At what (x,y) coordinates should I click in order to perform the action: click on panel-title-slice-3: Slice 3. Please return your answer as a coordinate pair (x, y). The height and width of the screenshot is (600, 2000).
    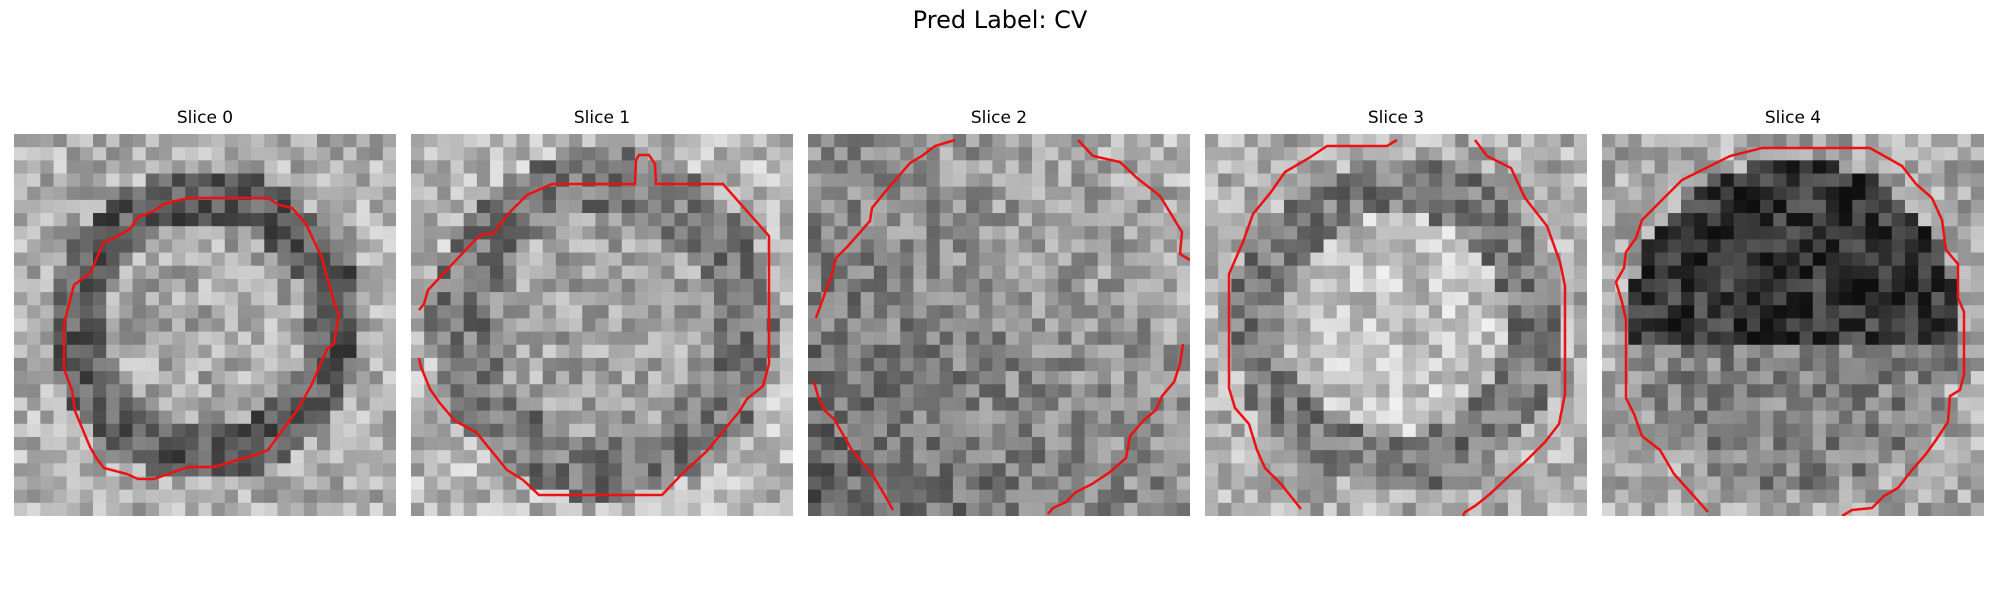
    Looking at the image, I should click on (1396, 118).